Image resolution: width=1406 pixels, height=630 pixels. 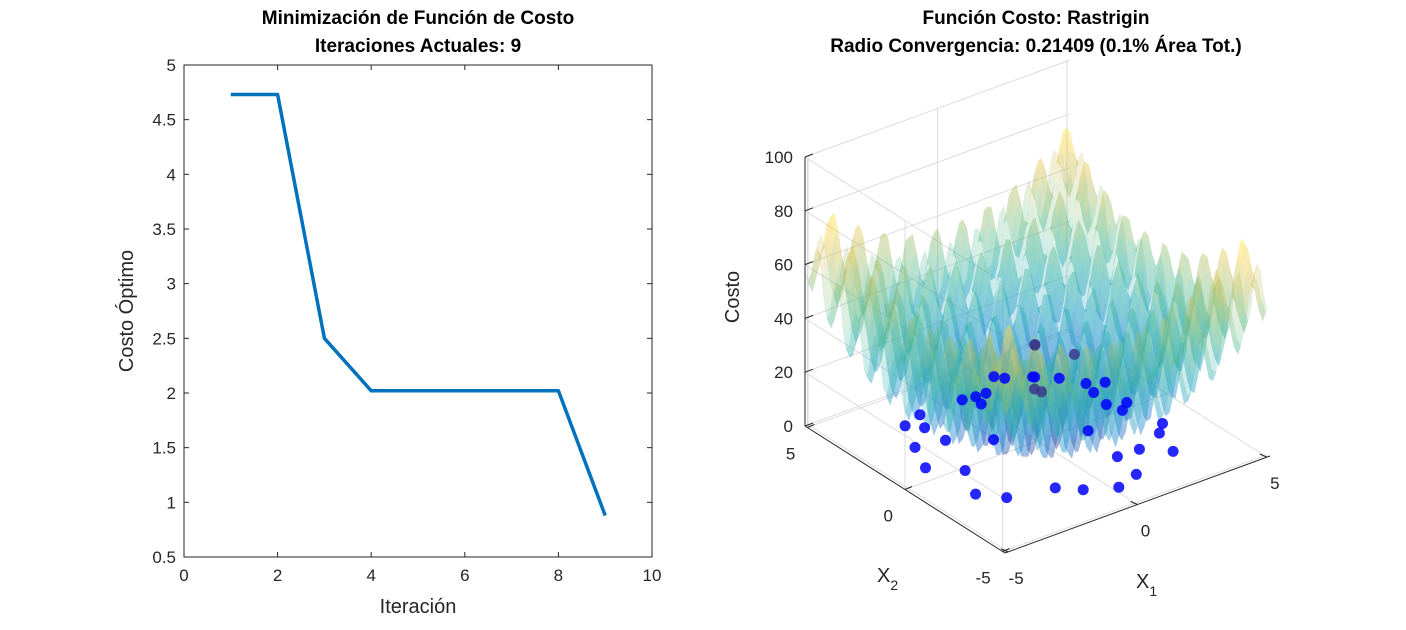 I want to click on x-tick-label: 6, so click(x=464, y=575).